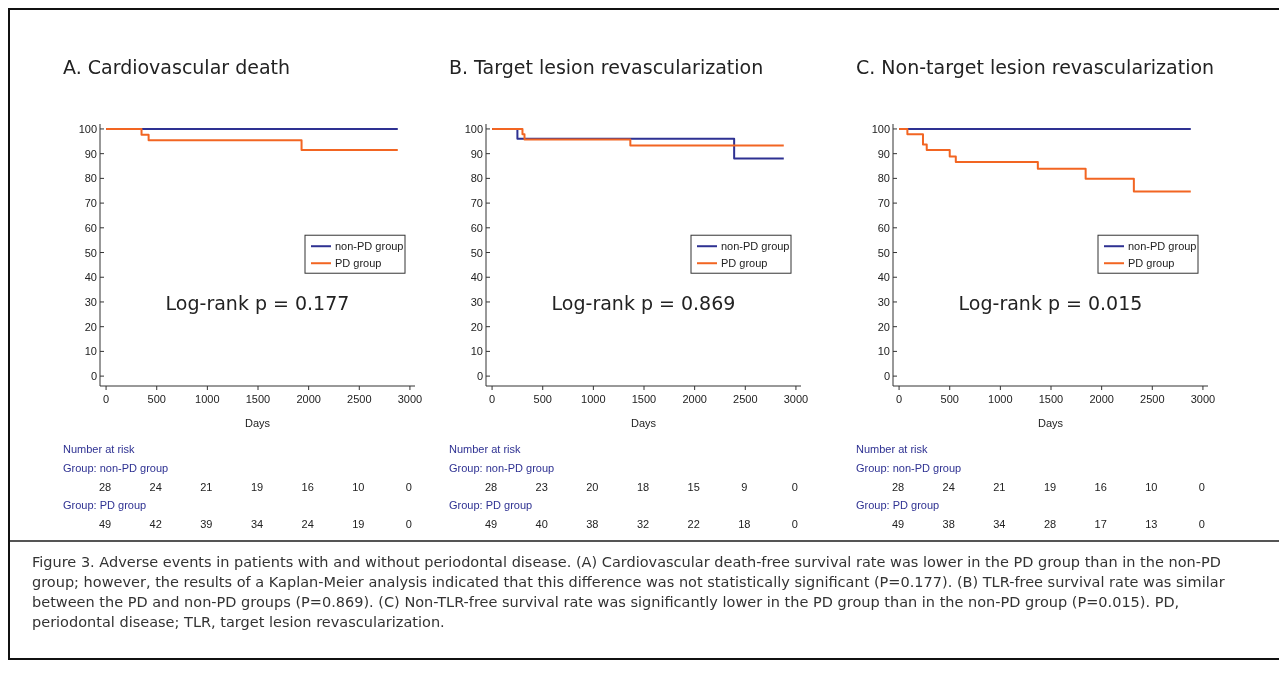 This screenshot has width=1287, height=696. Describe the element at coordinates (1048, 524) in the screenshot. I see `text: 49 38 34 28 17 13 0` at that location.